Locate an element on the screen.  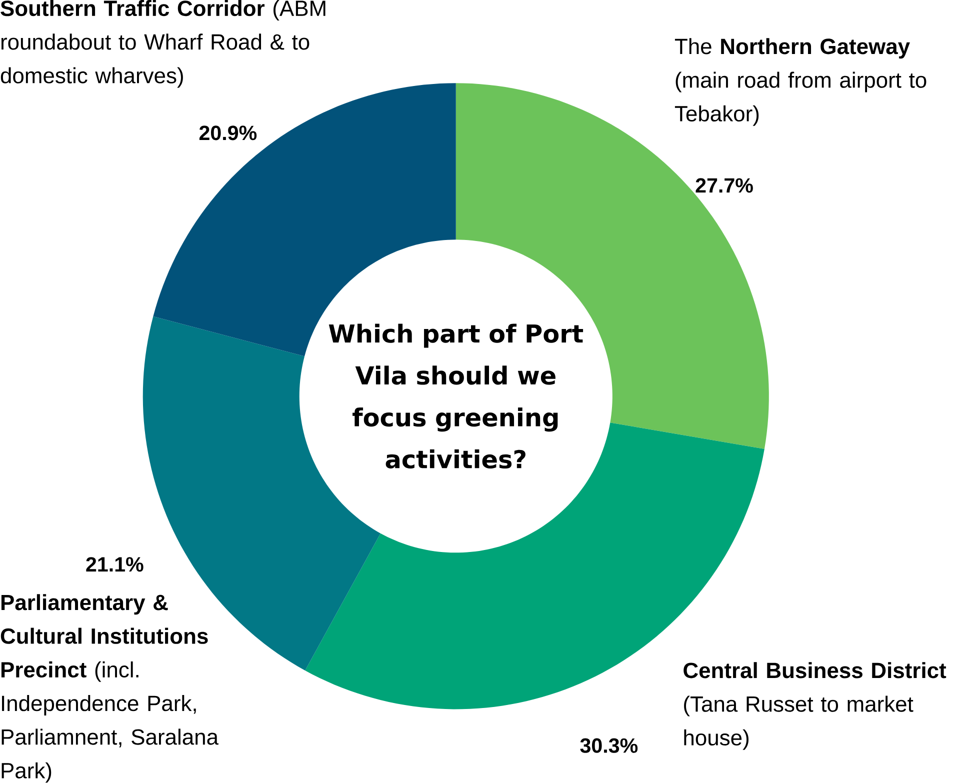
data-label: 21.1% is located at coordinates (115, 564).